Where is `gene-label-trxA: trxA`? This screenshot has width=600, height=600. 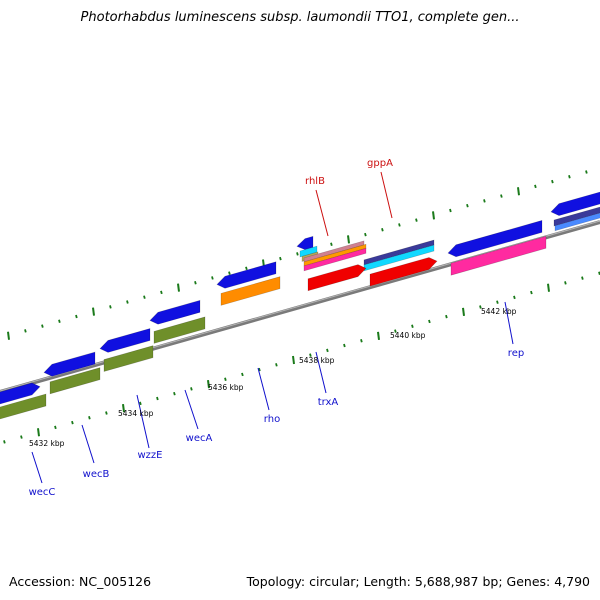 gene-label-trxA: trxA is located at coordinates (328, 402).